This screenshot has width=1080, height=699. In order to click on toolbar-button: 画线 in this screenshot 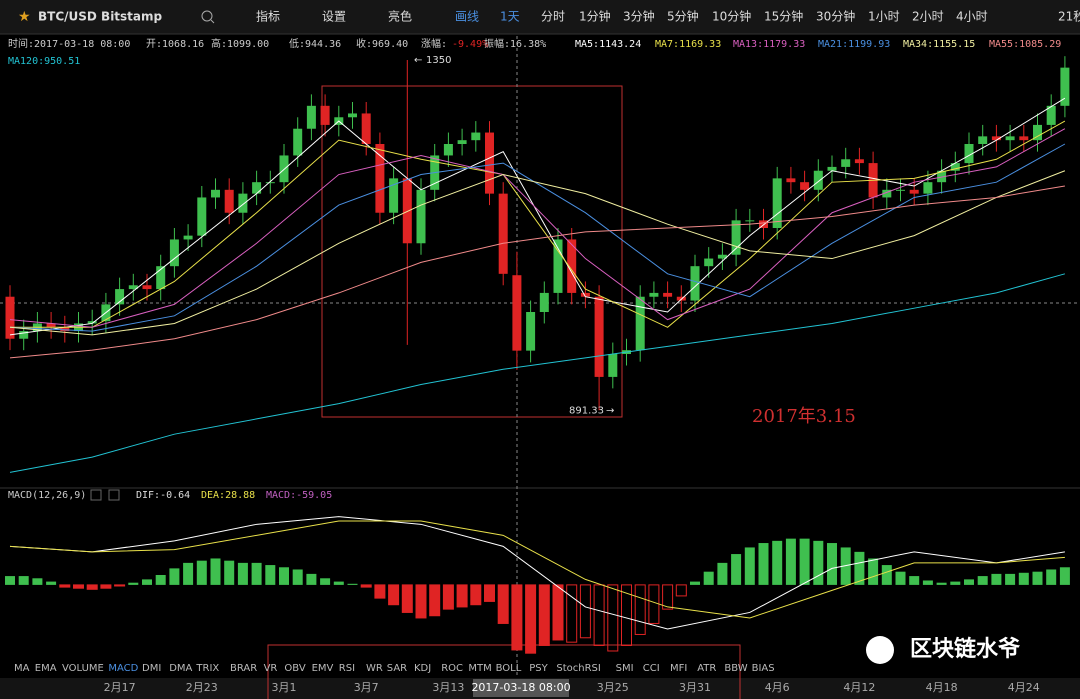, I will do `click(467, 17)`.